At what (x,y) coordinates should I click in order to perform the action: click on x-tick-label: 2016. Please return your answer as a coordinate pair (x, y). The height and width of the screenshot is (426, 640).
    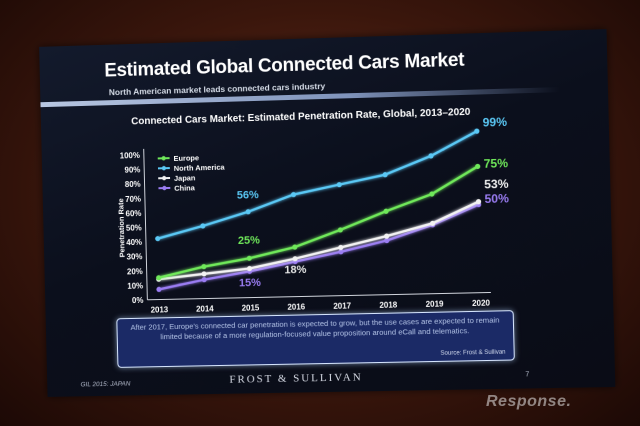
    Looking at the image, I should click on (296, 306).